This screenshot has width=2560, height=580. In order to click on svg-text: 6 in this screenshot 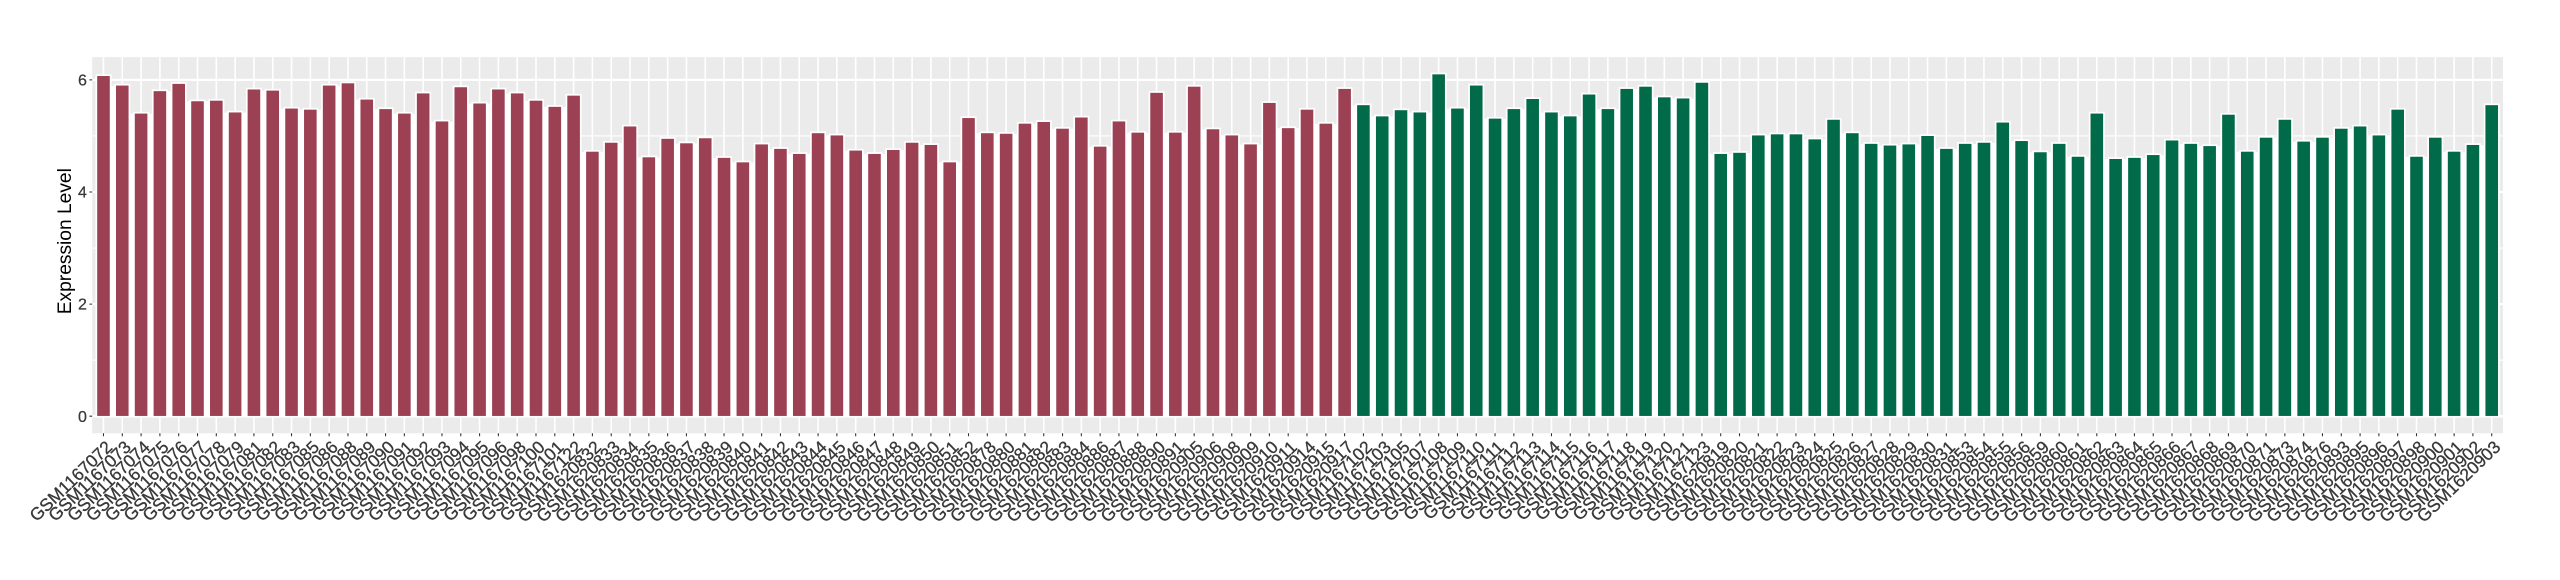, I will do `click(82, 81)`.